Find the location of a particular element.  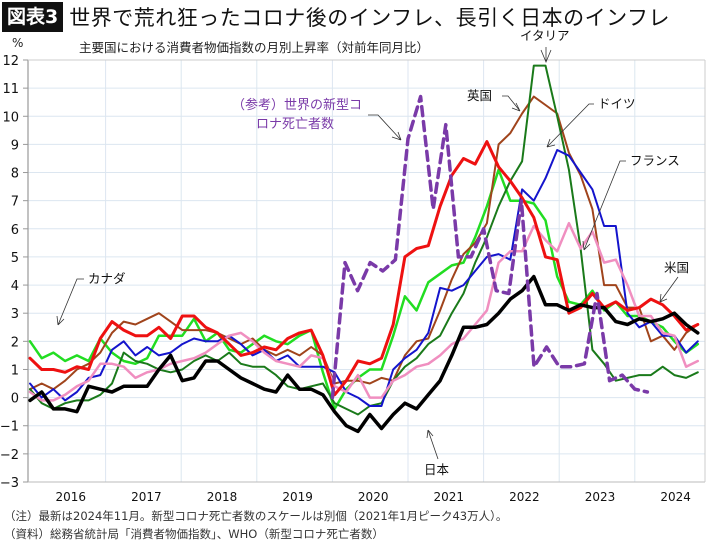

y-tick-label: 12 is located at coordinates (10, 61).